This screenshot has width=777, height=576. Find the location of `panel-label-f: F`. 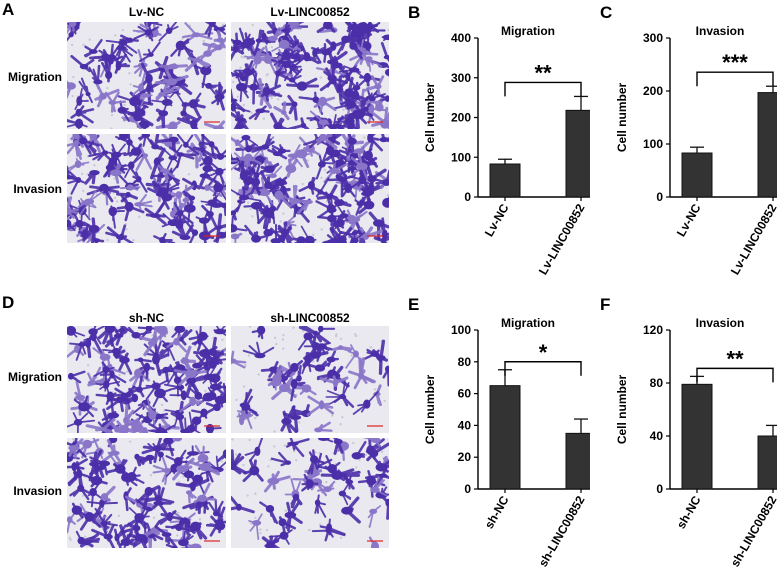

panel-label-f: F is located at coordinates (605, 304).